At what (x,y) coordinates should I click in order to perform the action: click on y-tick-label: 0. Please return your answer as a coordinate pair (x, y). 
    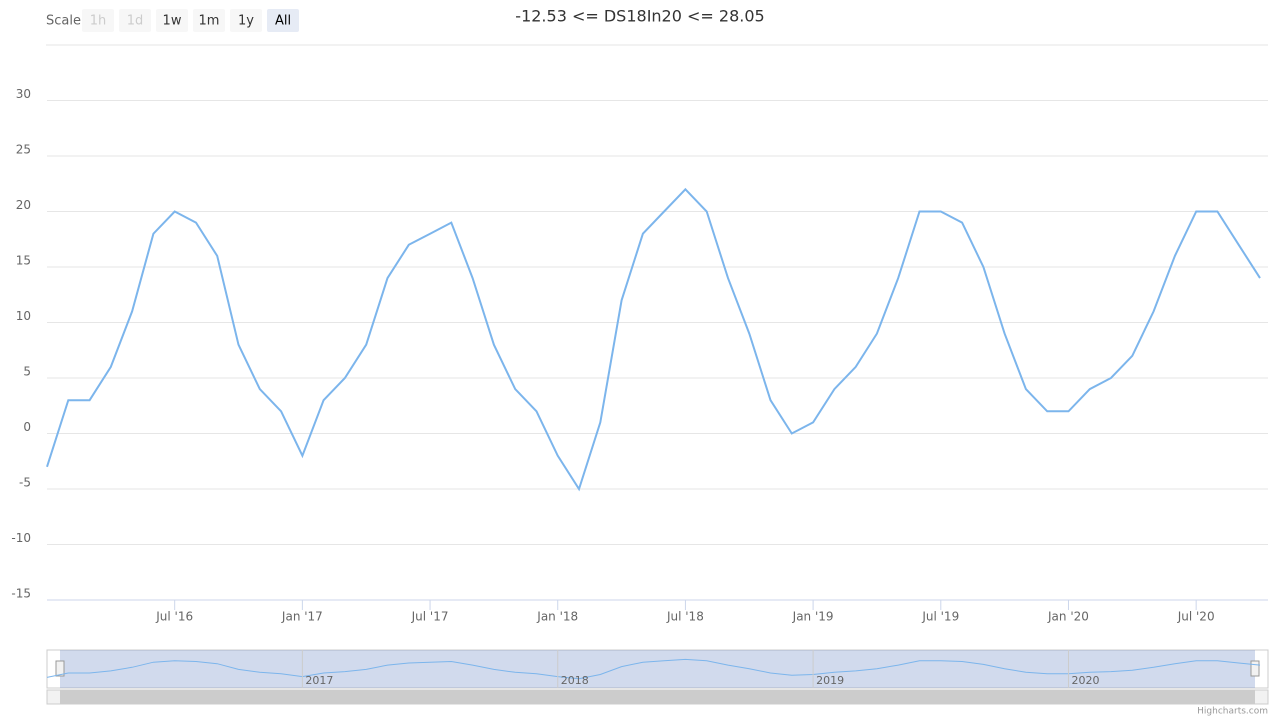
    Looking at the image, I should click on (27, 427).